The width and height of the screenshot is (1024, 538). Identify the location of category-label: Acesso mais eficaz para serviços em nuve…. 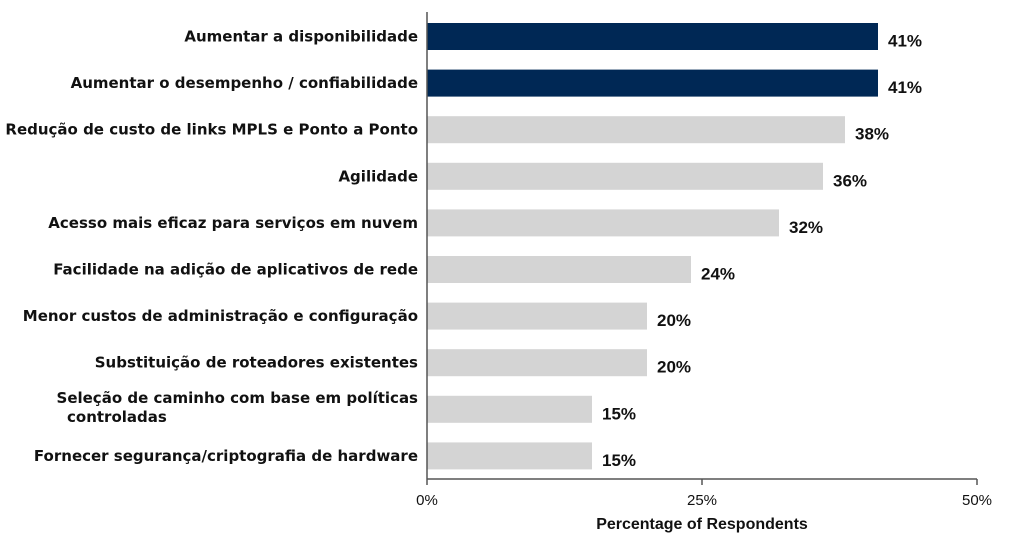
(233, 223).